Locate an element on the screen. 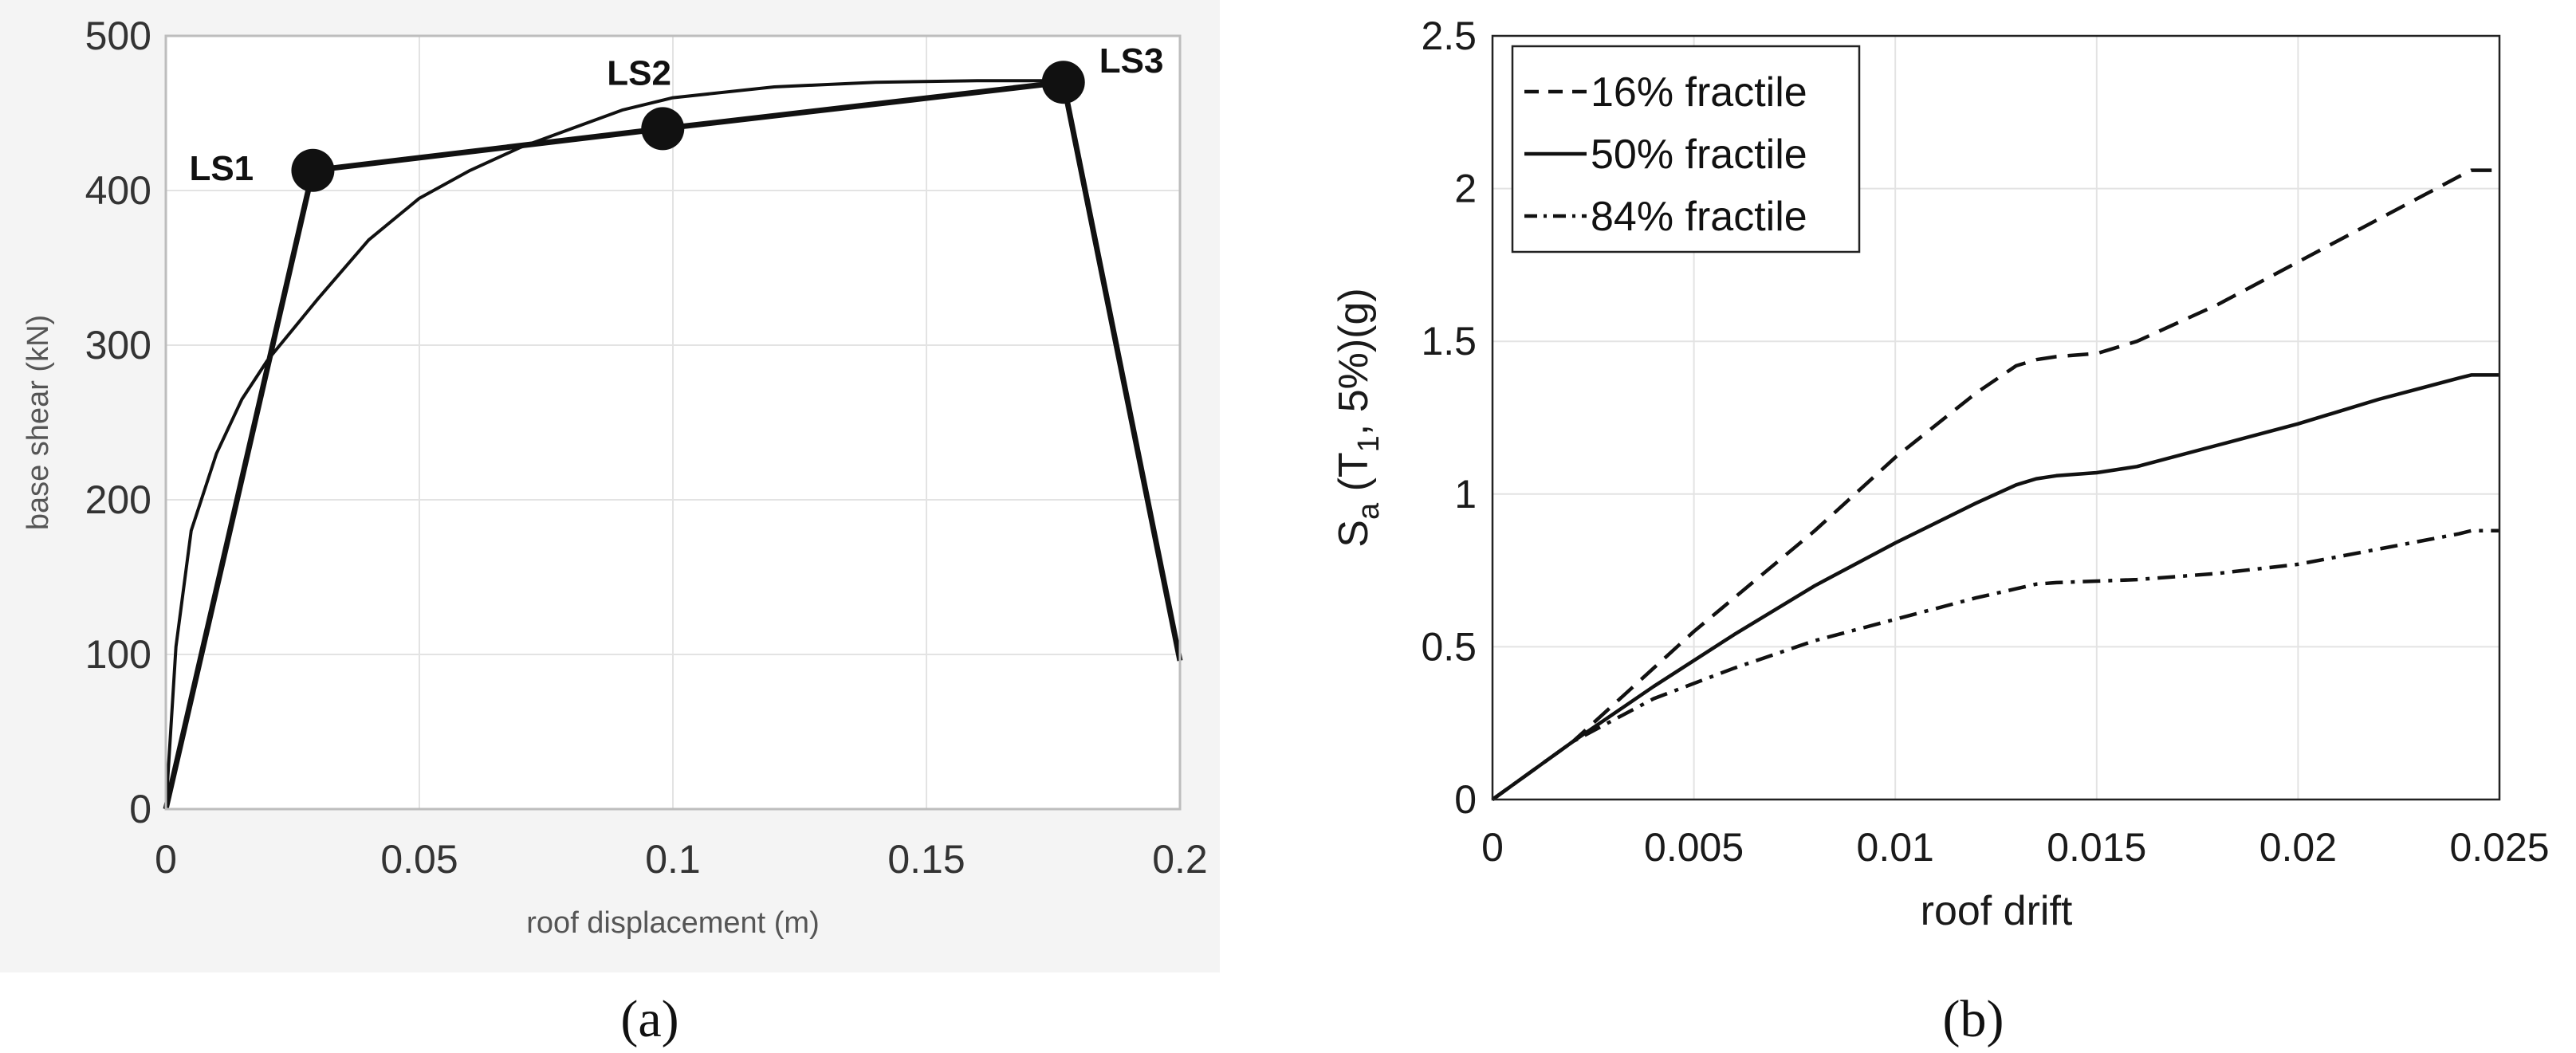 This screenshot has width=2576, height=1053. panel-a-y-tick-label: 100 is located at coordinates (118, 654).